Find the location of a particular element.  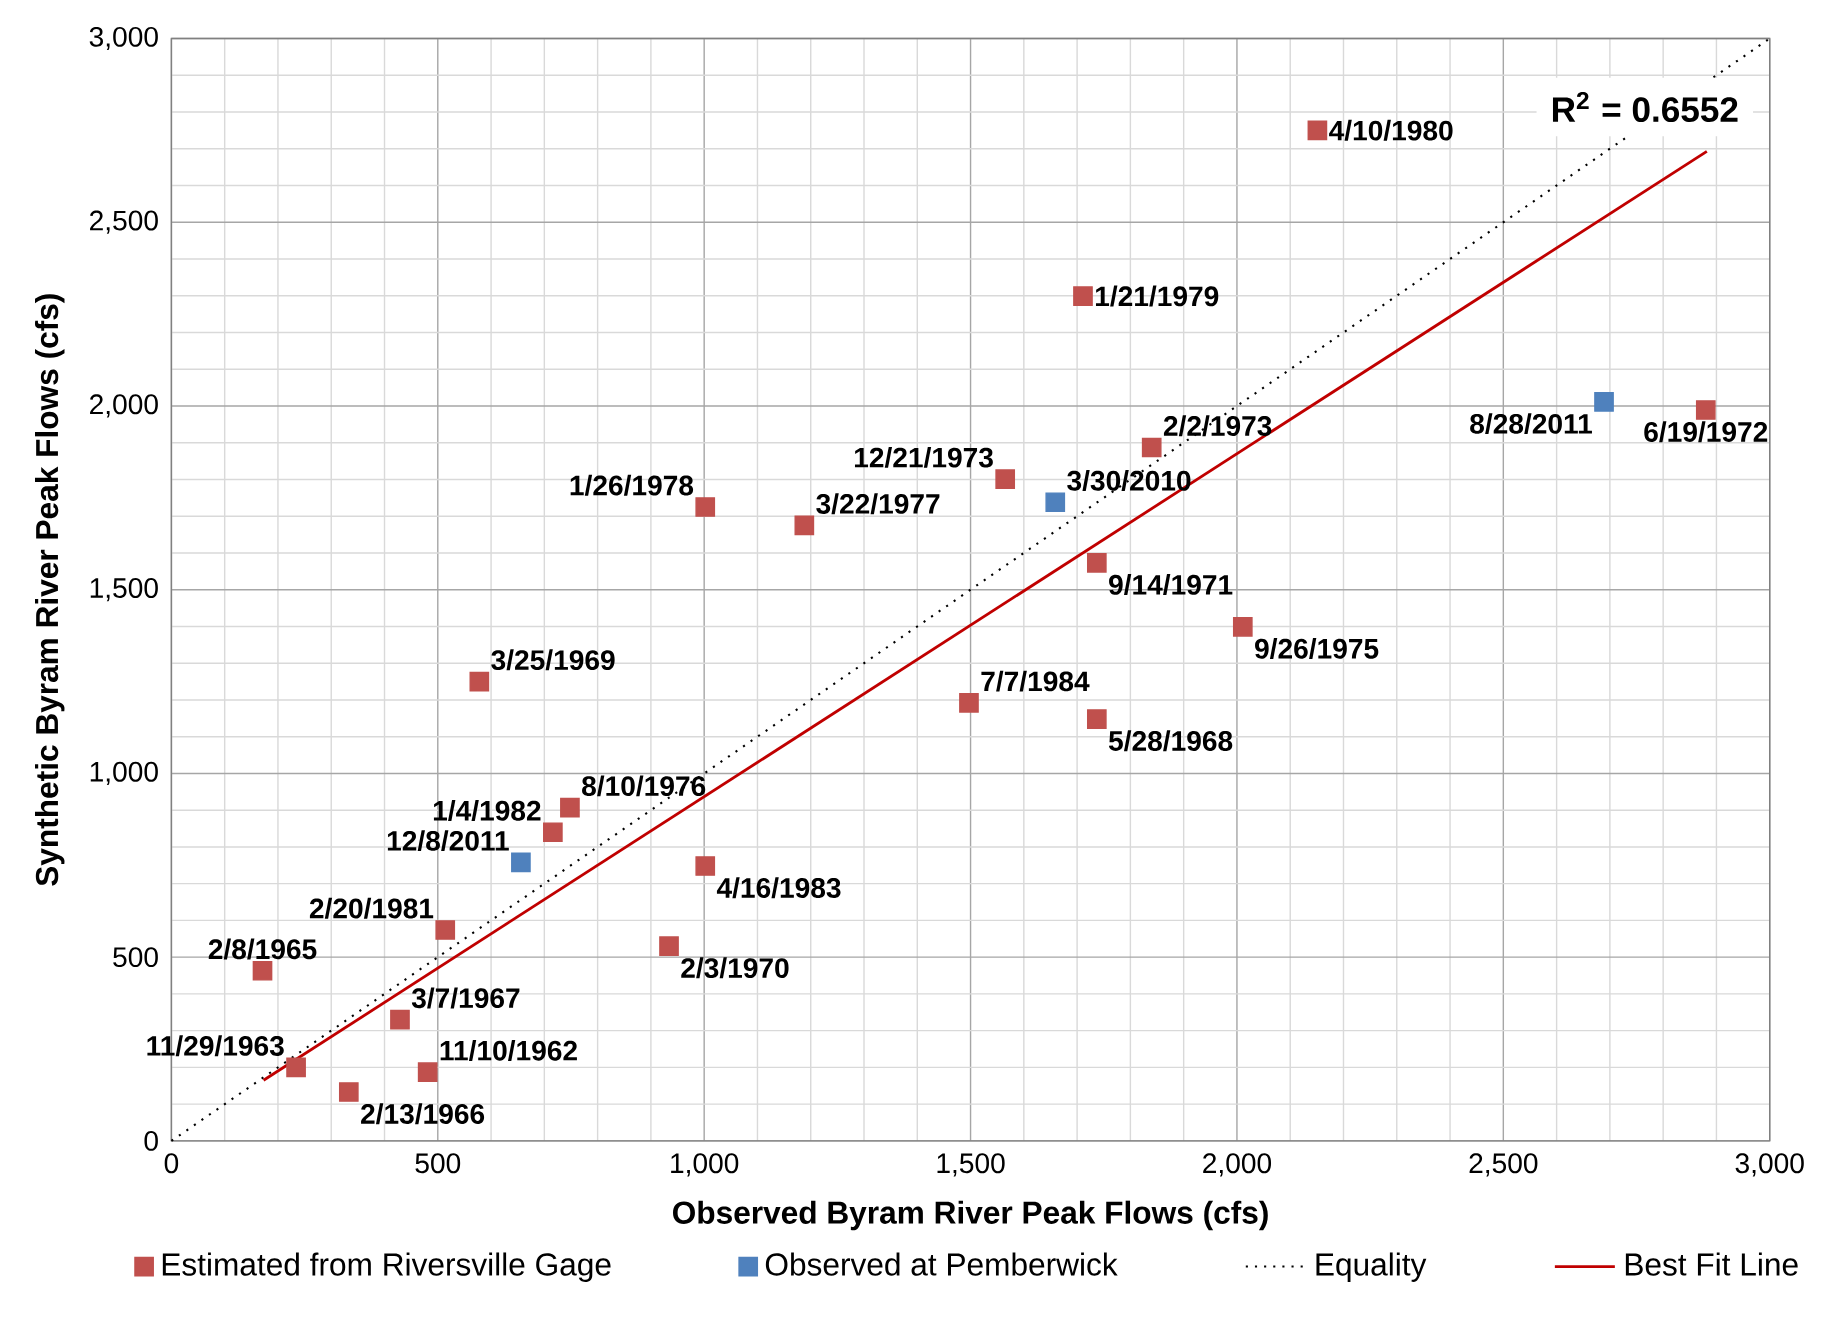

annotation: 6/19/1972 is located at coordinates (1706, 432).